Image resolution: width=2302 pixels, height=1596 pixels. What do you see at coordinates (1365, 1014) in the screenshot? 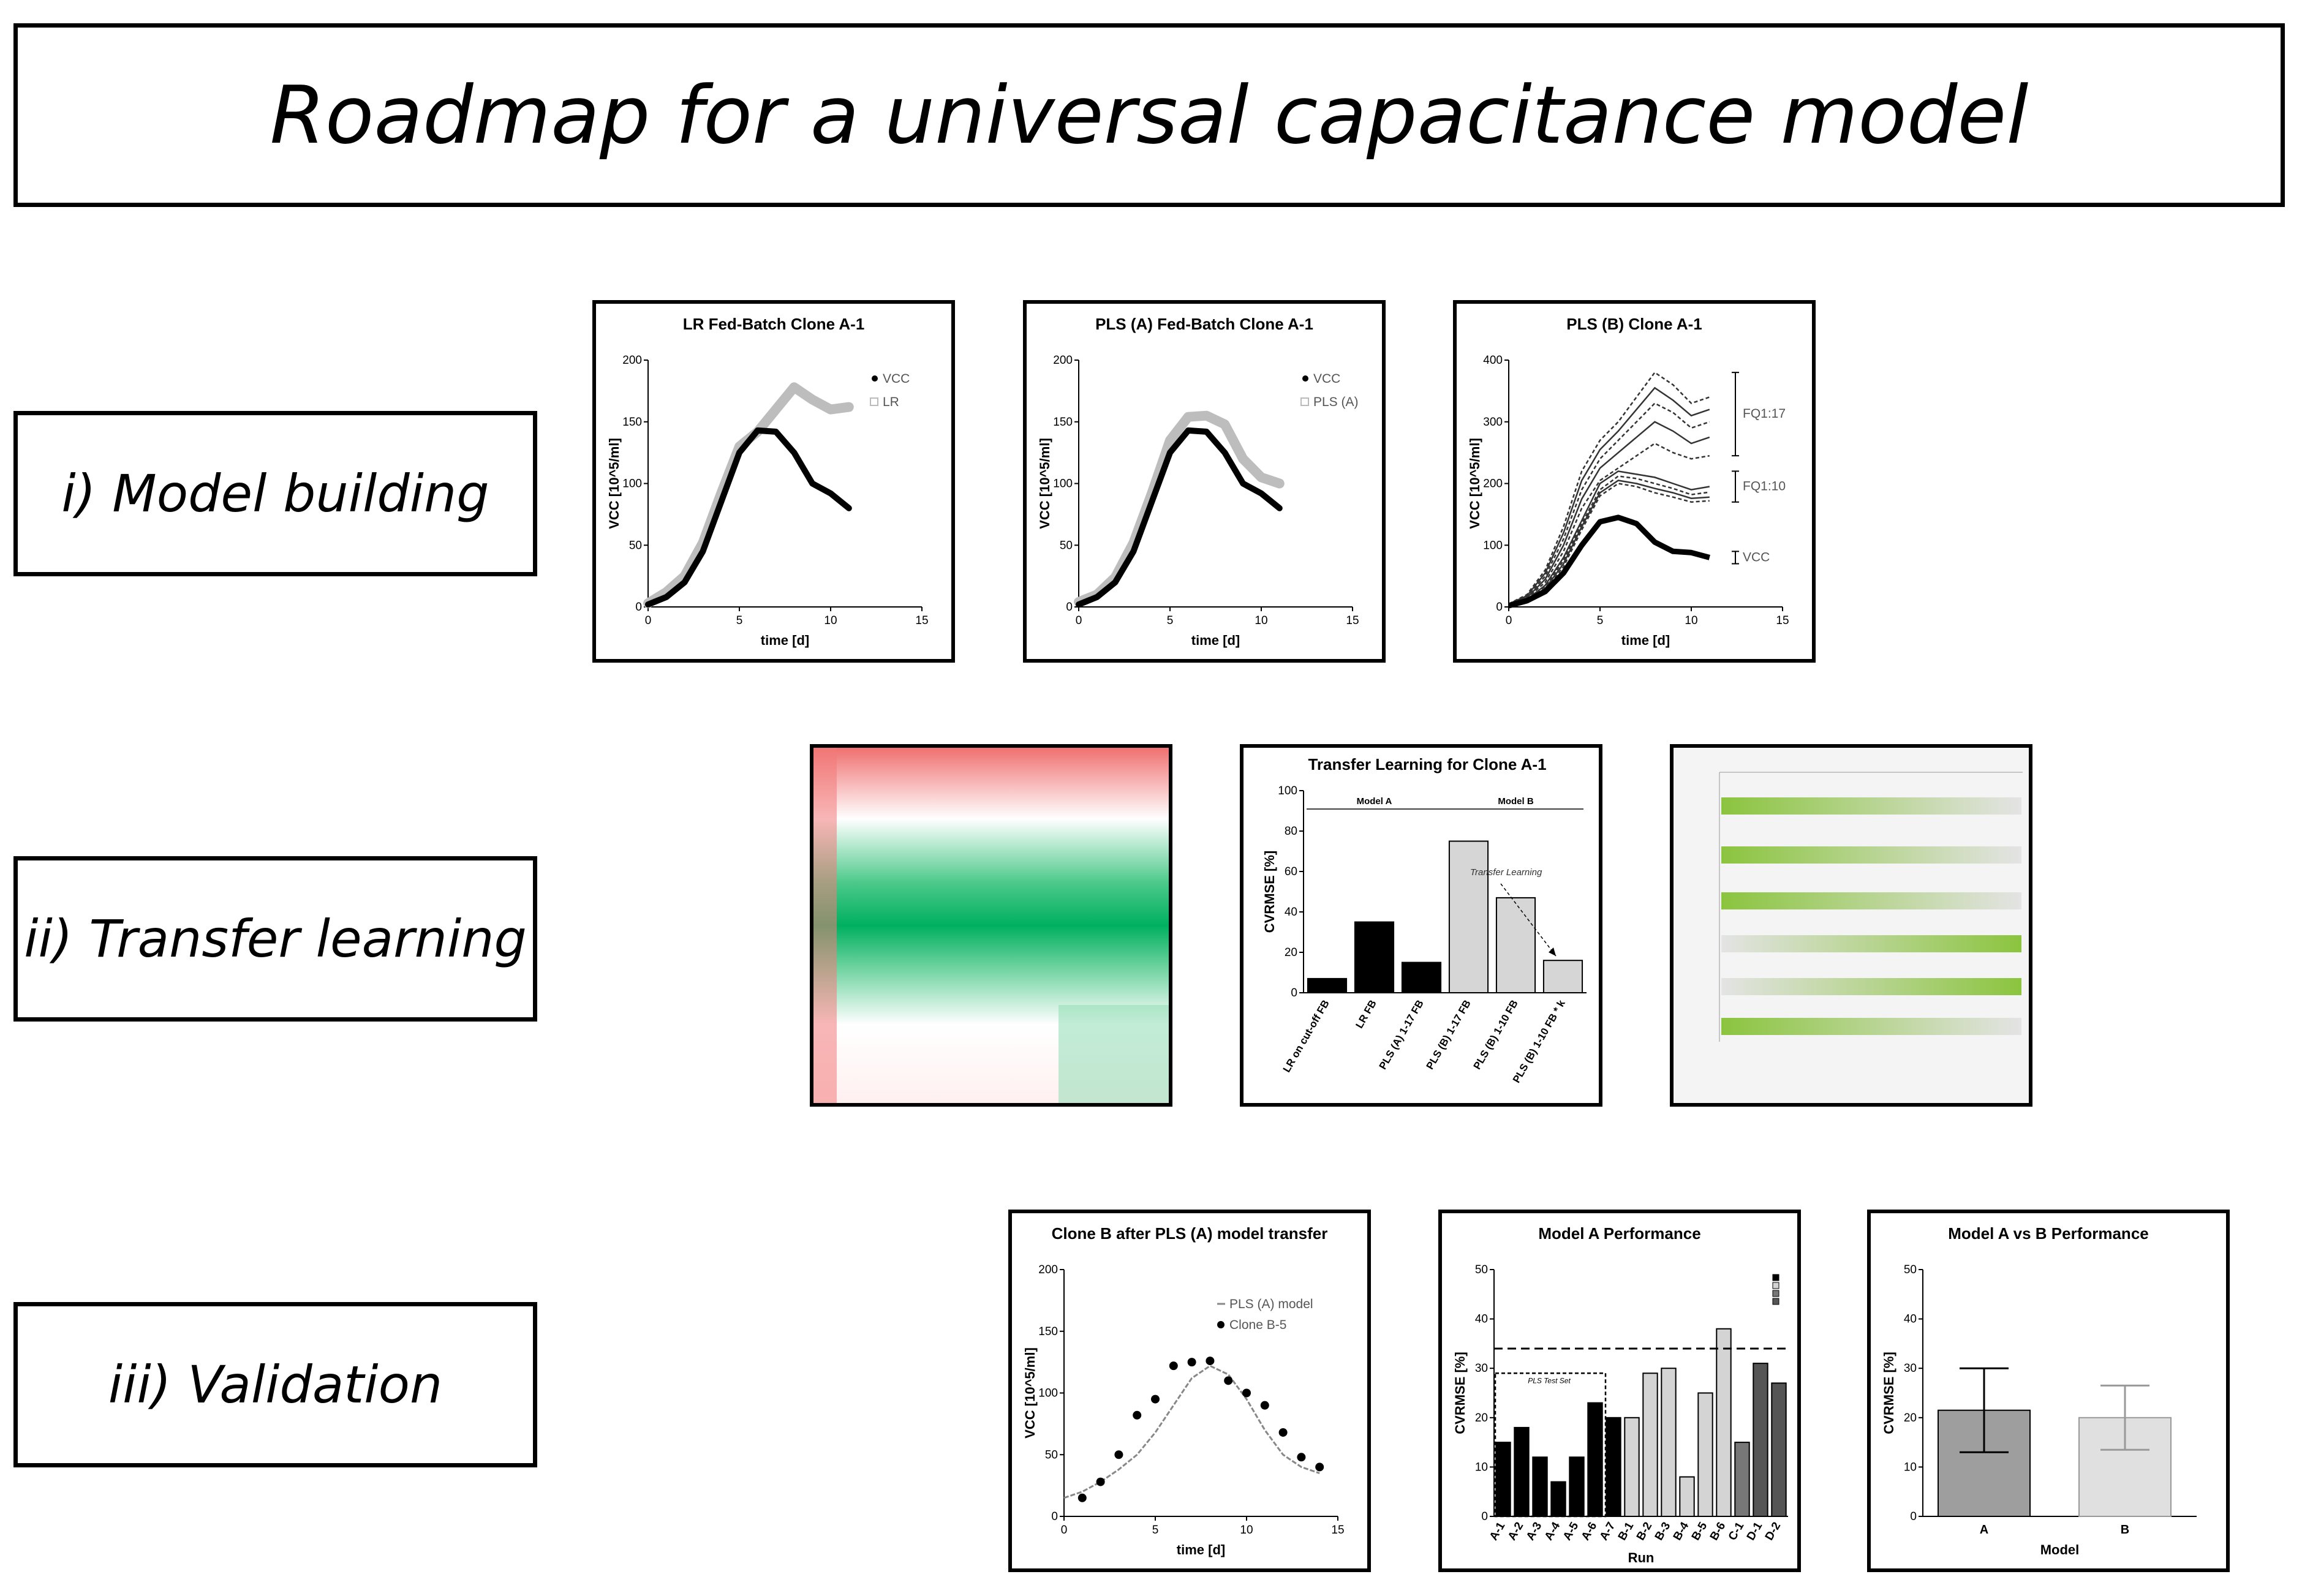
I see `x-tick-label: LR FB` at bounding box center [1365, 1014].